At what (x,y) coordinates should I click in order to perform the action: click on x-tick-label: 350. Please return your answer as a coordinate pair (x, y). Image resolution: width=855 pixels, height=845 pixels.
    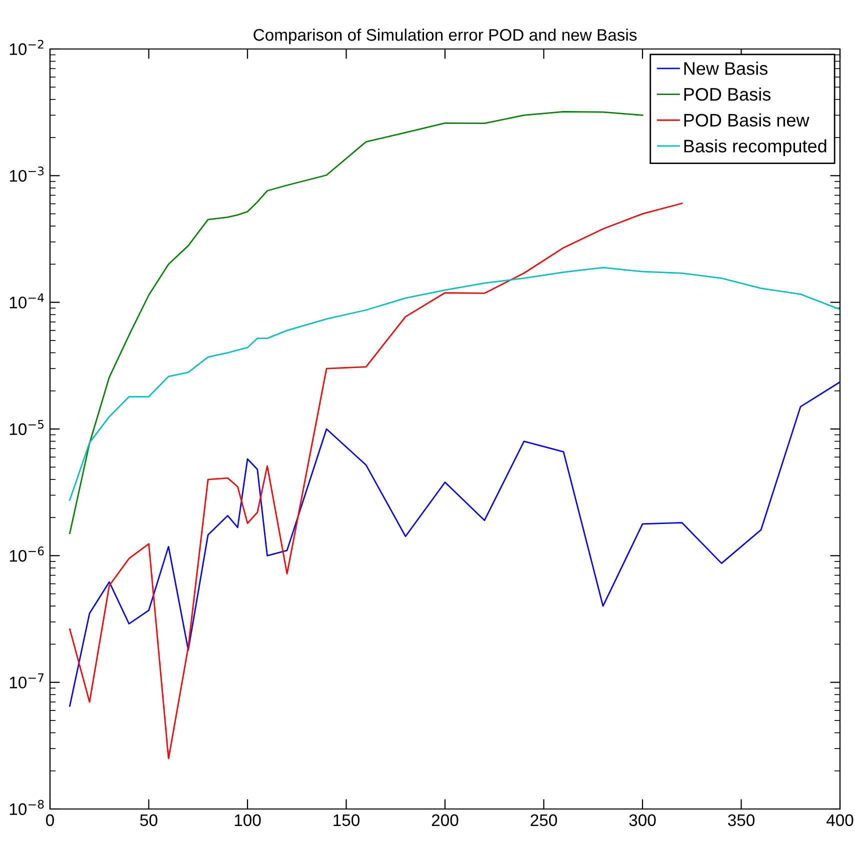
    Looking at the image, I should click on (741, 820).